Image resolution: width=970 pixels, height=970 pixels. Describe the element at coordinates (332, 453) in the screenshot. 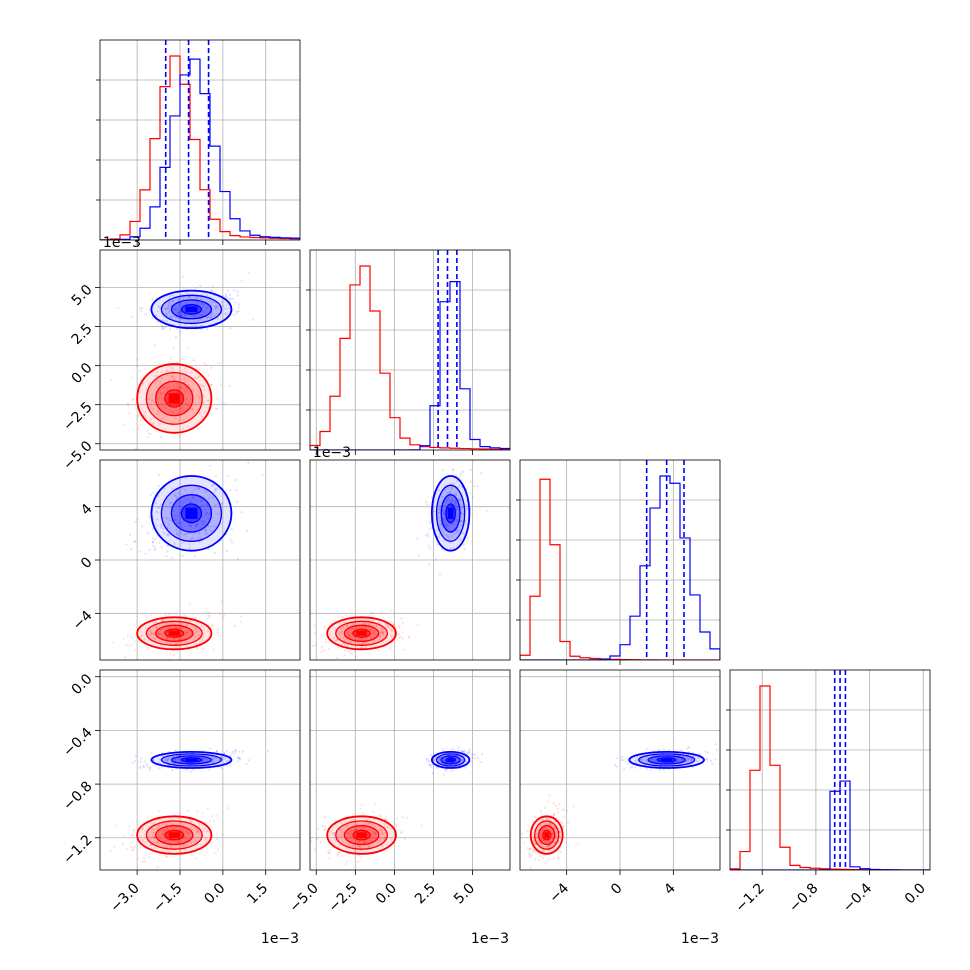

I see `y-offset-label: 1e−3` at that location.